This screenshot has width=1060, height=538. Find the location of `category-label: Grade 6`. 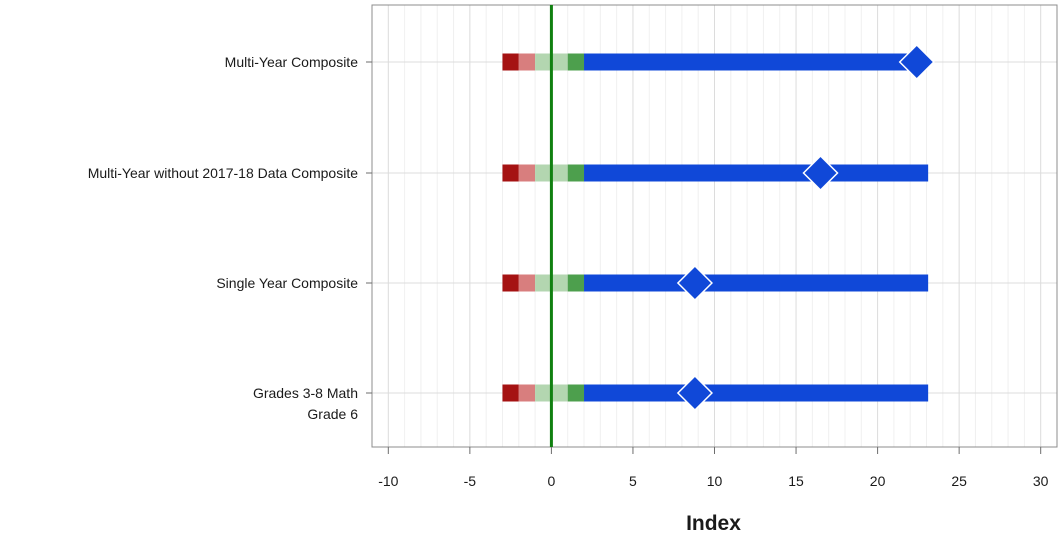

category-label: Grade 6 is located at coordinates (332, 414).